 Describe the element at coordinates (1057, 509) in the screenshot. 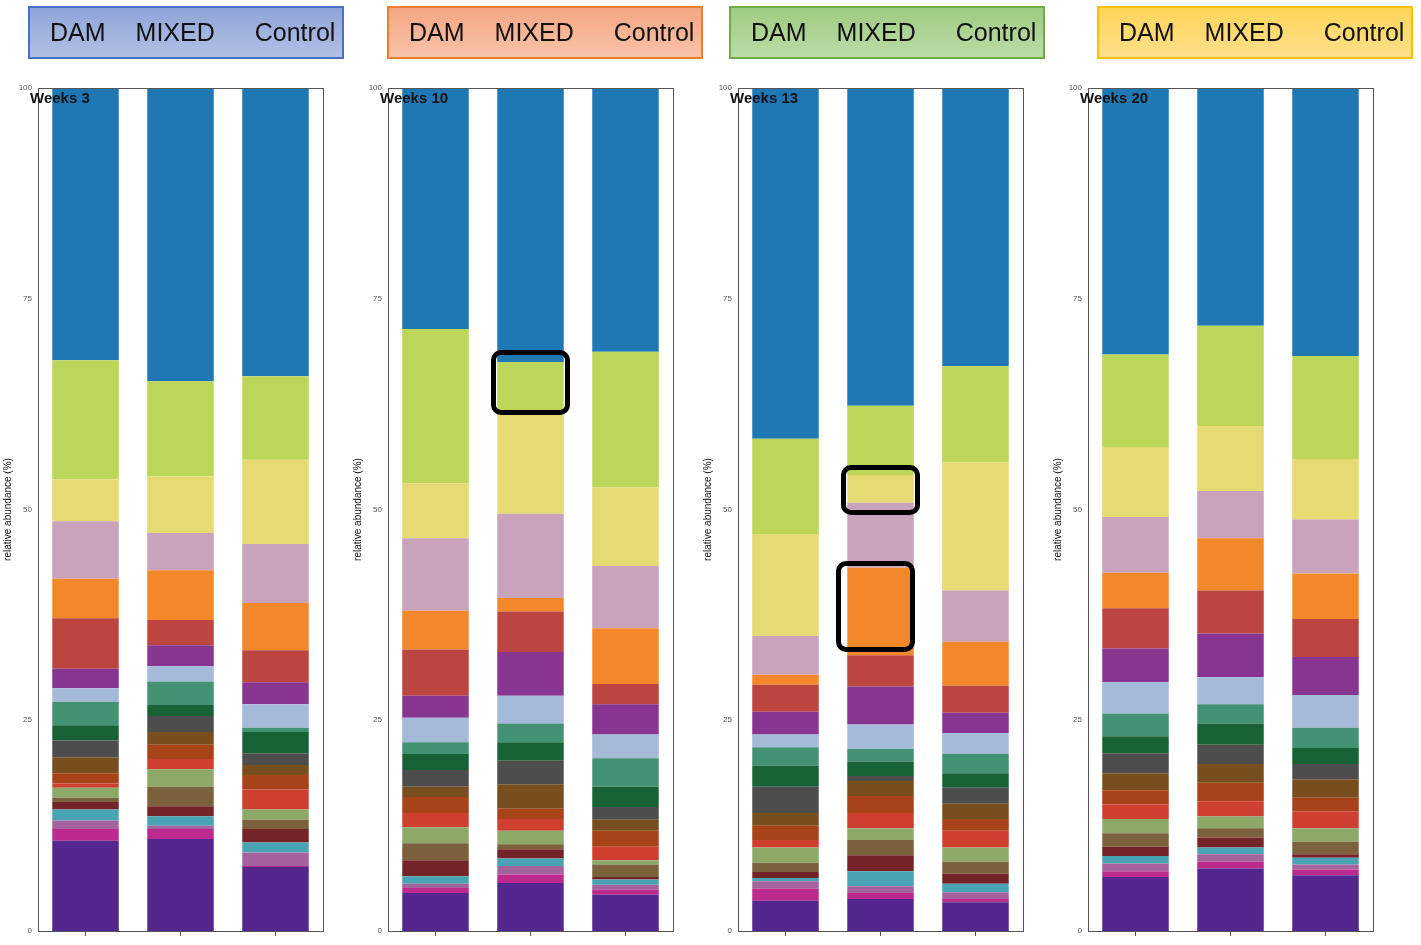

I see `y-axis-title: relative abundance (%)` at that location.